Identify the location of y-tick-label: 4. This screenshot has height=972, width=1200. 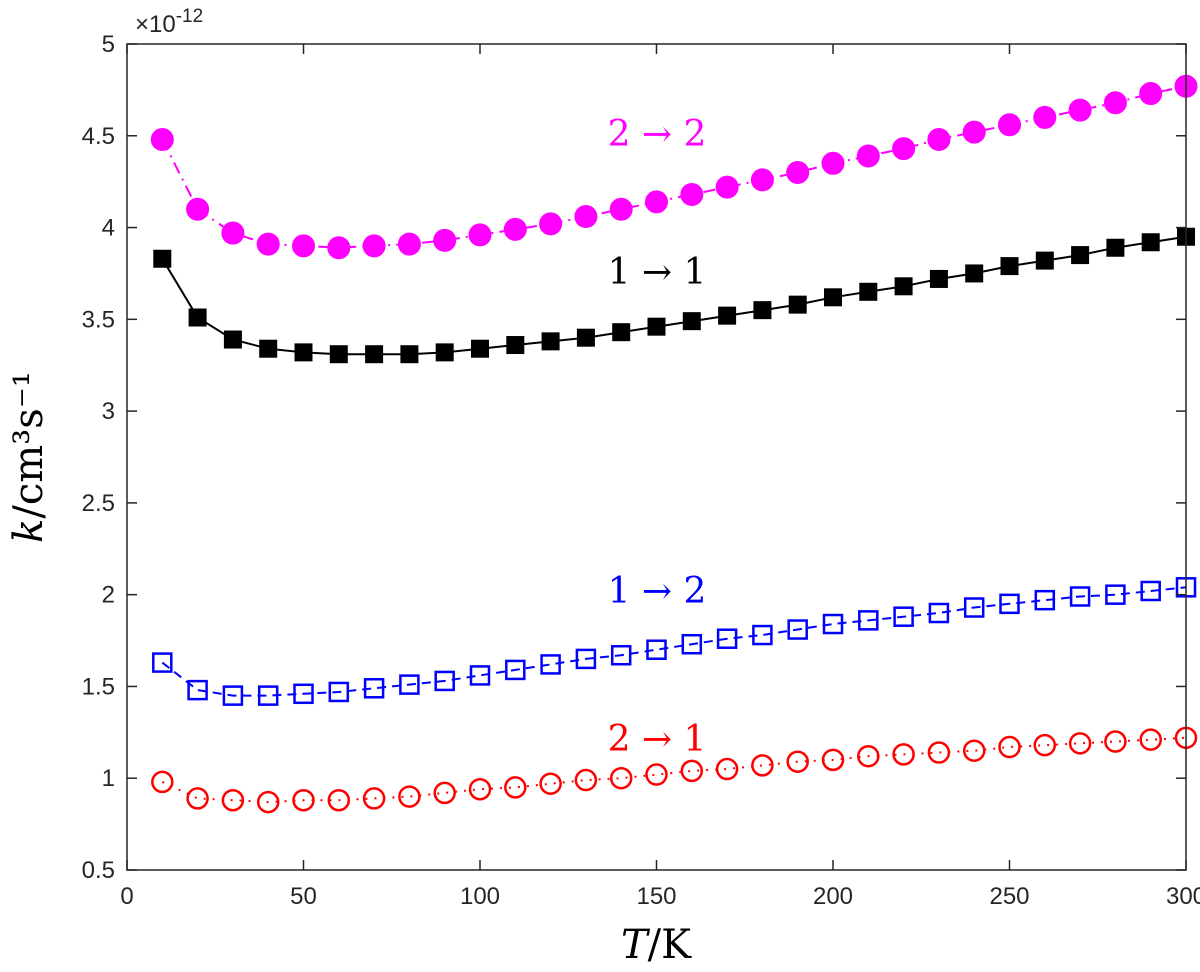
(108, 228).